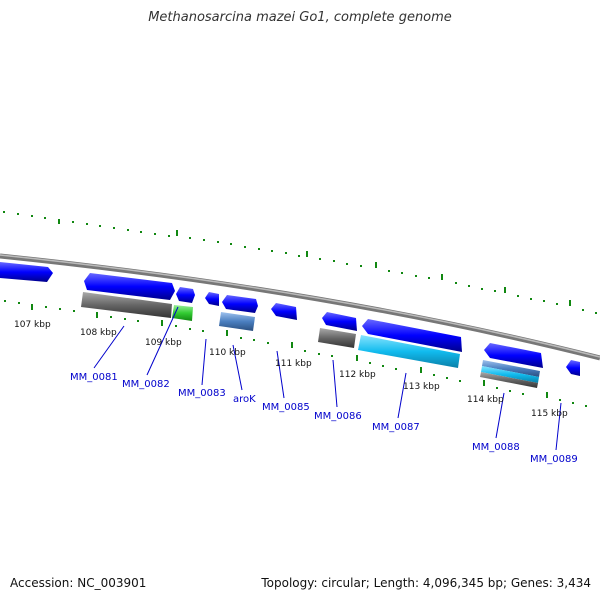 Image resolution: width=600 pixels, height=600 pixels. I want to click on scale-label-112: 112 kbp, so click(357, 375).